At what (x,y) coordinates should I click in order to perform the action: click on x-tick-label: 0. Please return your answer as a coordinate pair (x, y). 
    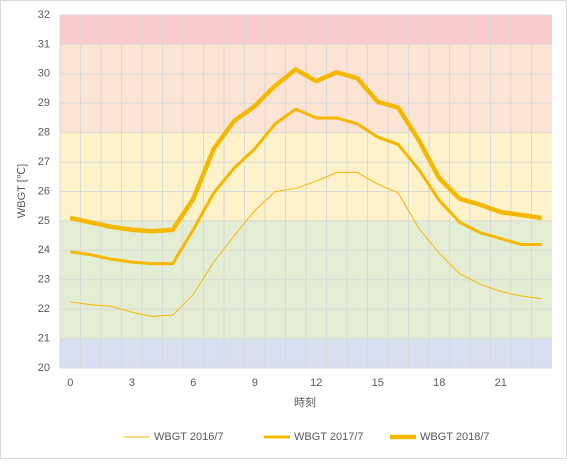
    Looking at the image, I should click on (70, 383).